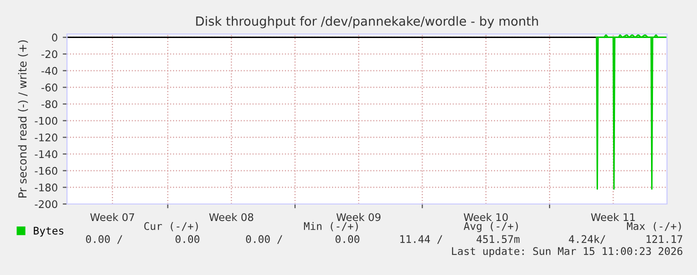  What do you see at coordinates (587, 239) in the screenshot?
I see `text: 4.24k/` at bounding box center [587, 239].